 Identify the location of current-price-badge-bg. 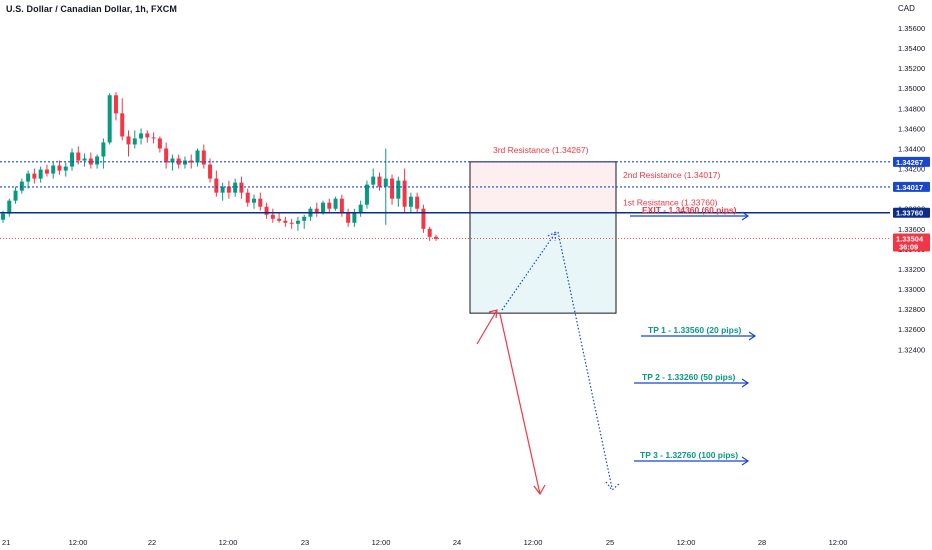
(911, 242).